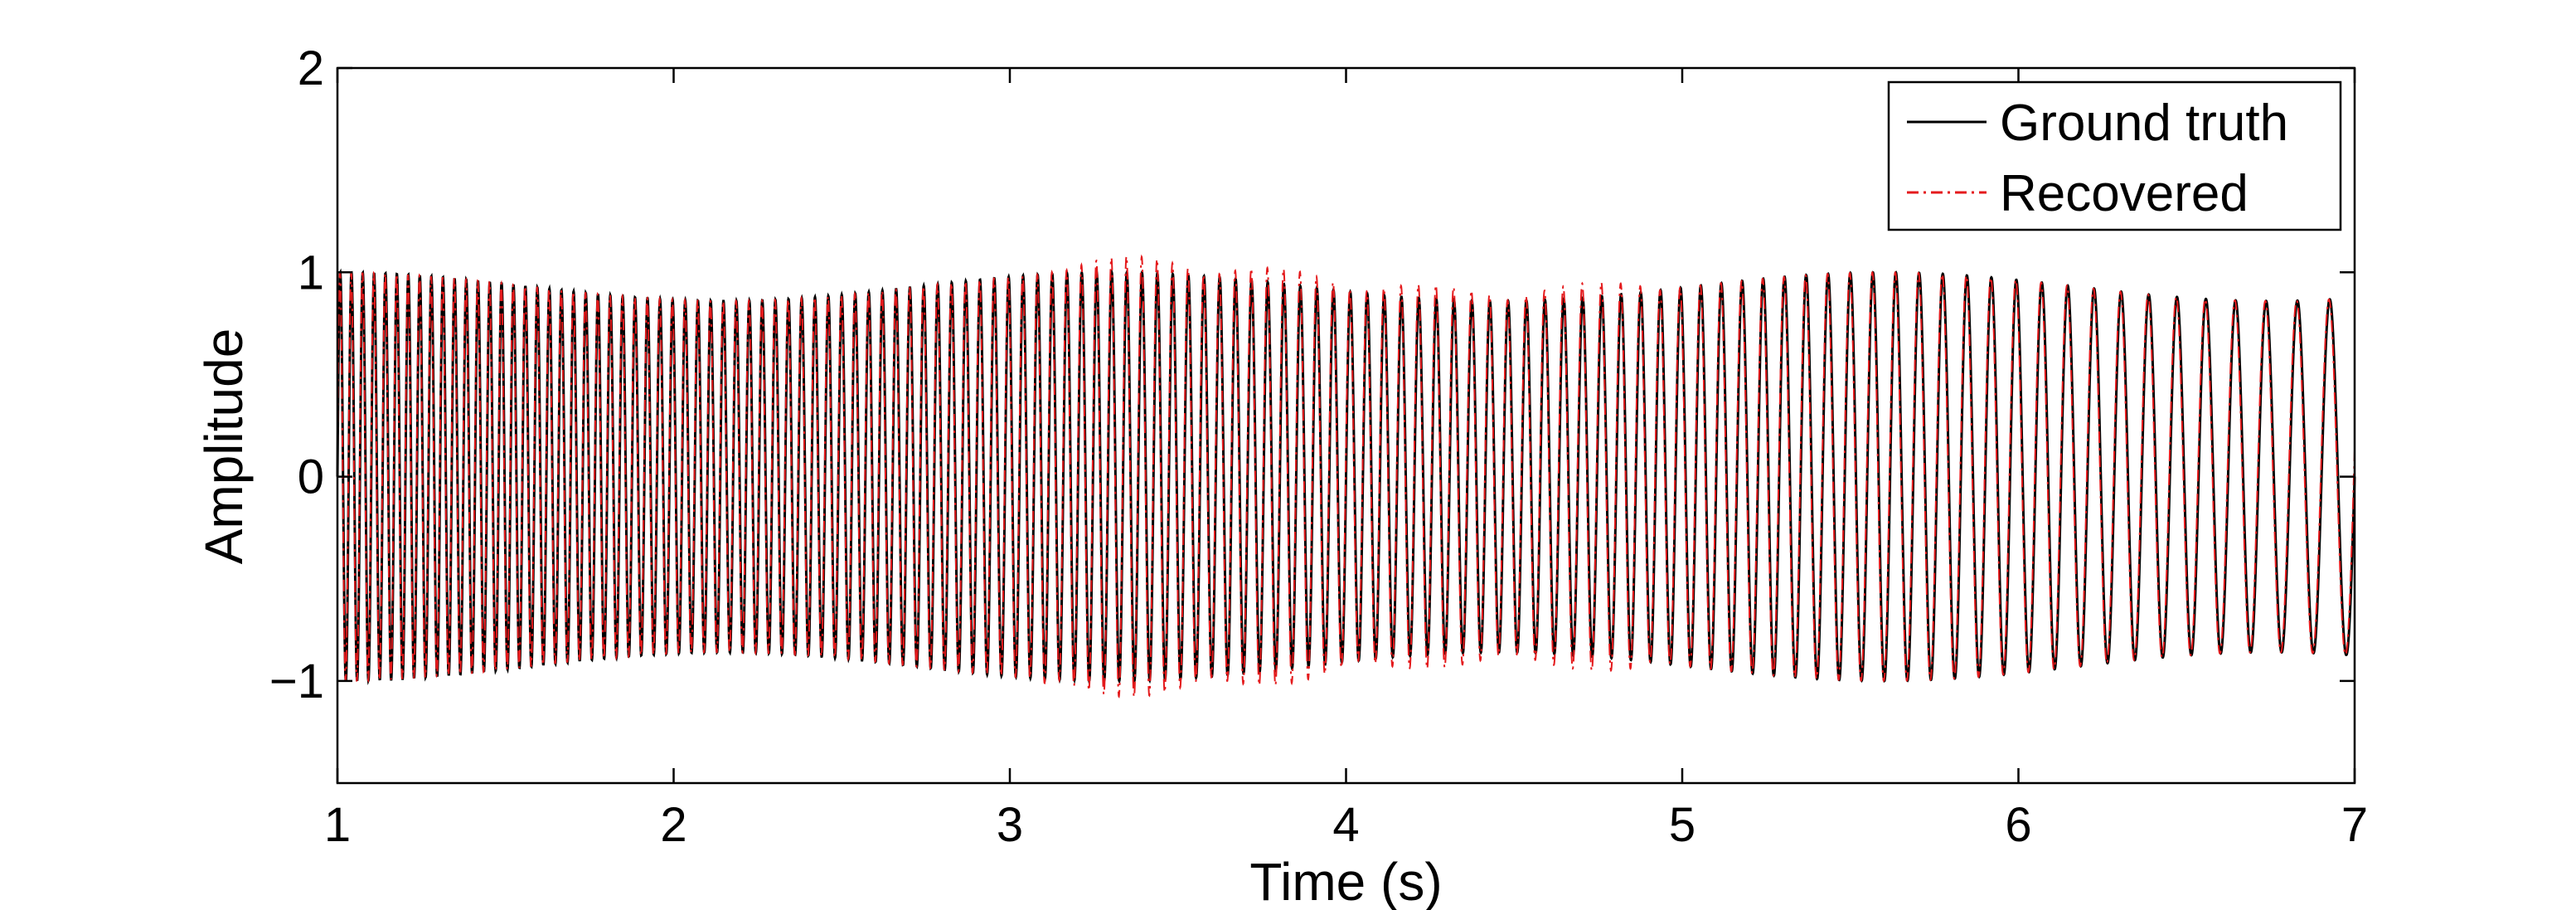 The width and height of the screenshot is (2576, 910). Describe the element at coordinates (1682, 825) in the screenshot. I see `x-tick-label: 5` at that location.